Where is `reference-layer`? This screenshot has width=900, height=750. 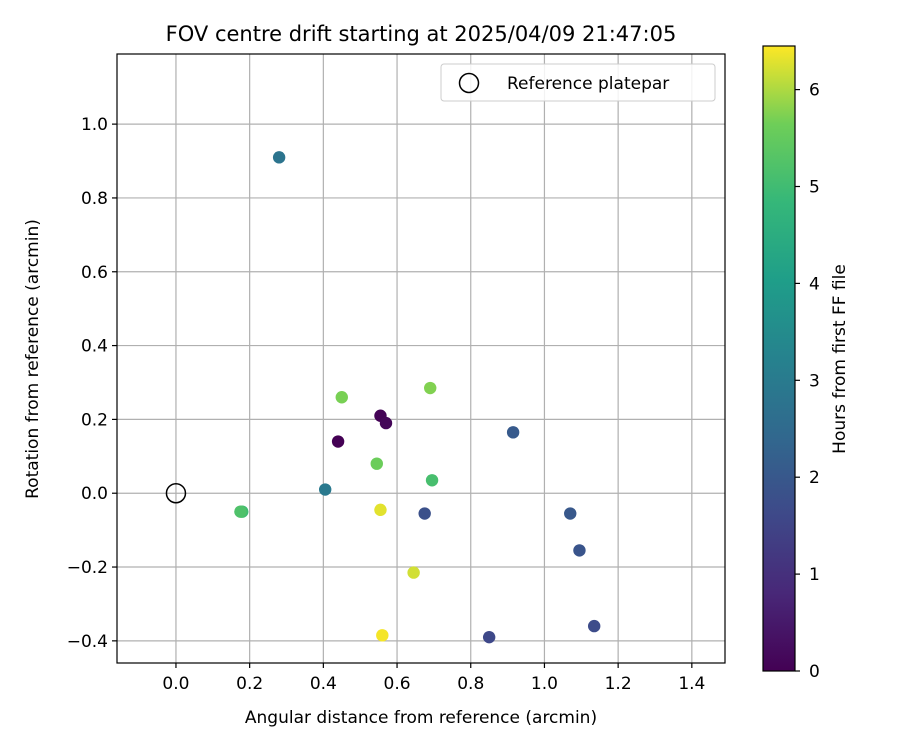
reference-layer is located at coordinates (176, 493).